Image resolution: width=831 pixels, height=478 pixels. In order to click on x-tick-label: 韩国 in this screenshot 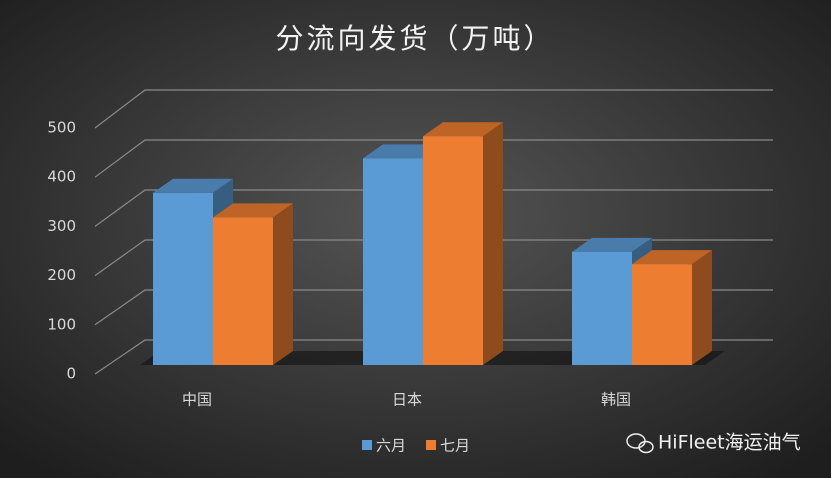, I will do `click(616, 400)`.